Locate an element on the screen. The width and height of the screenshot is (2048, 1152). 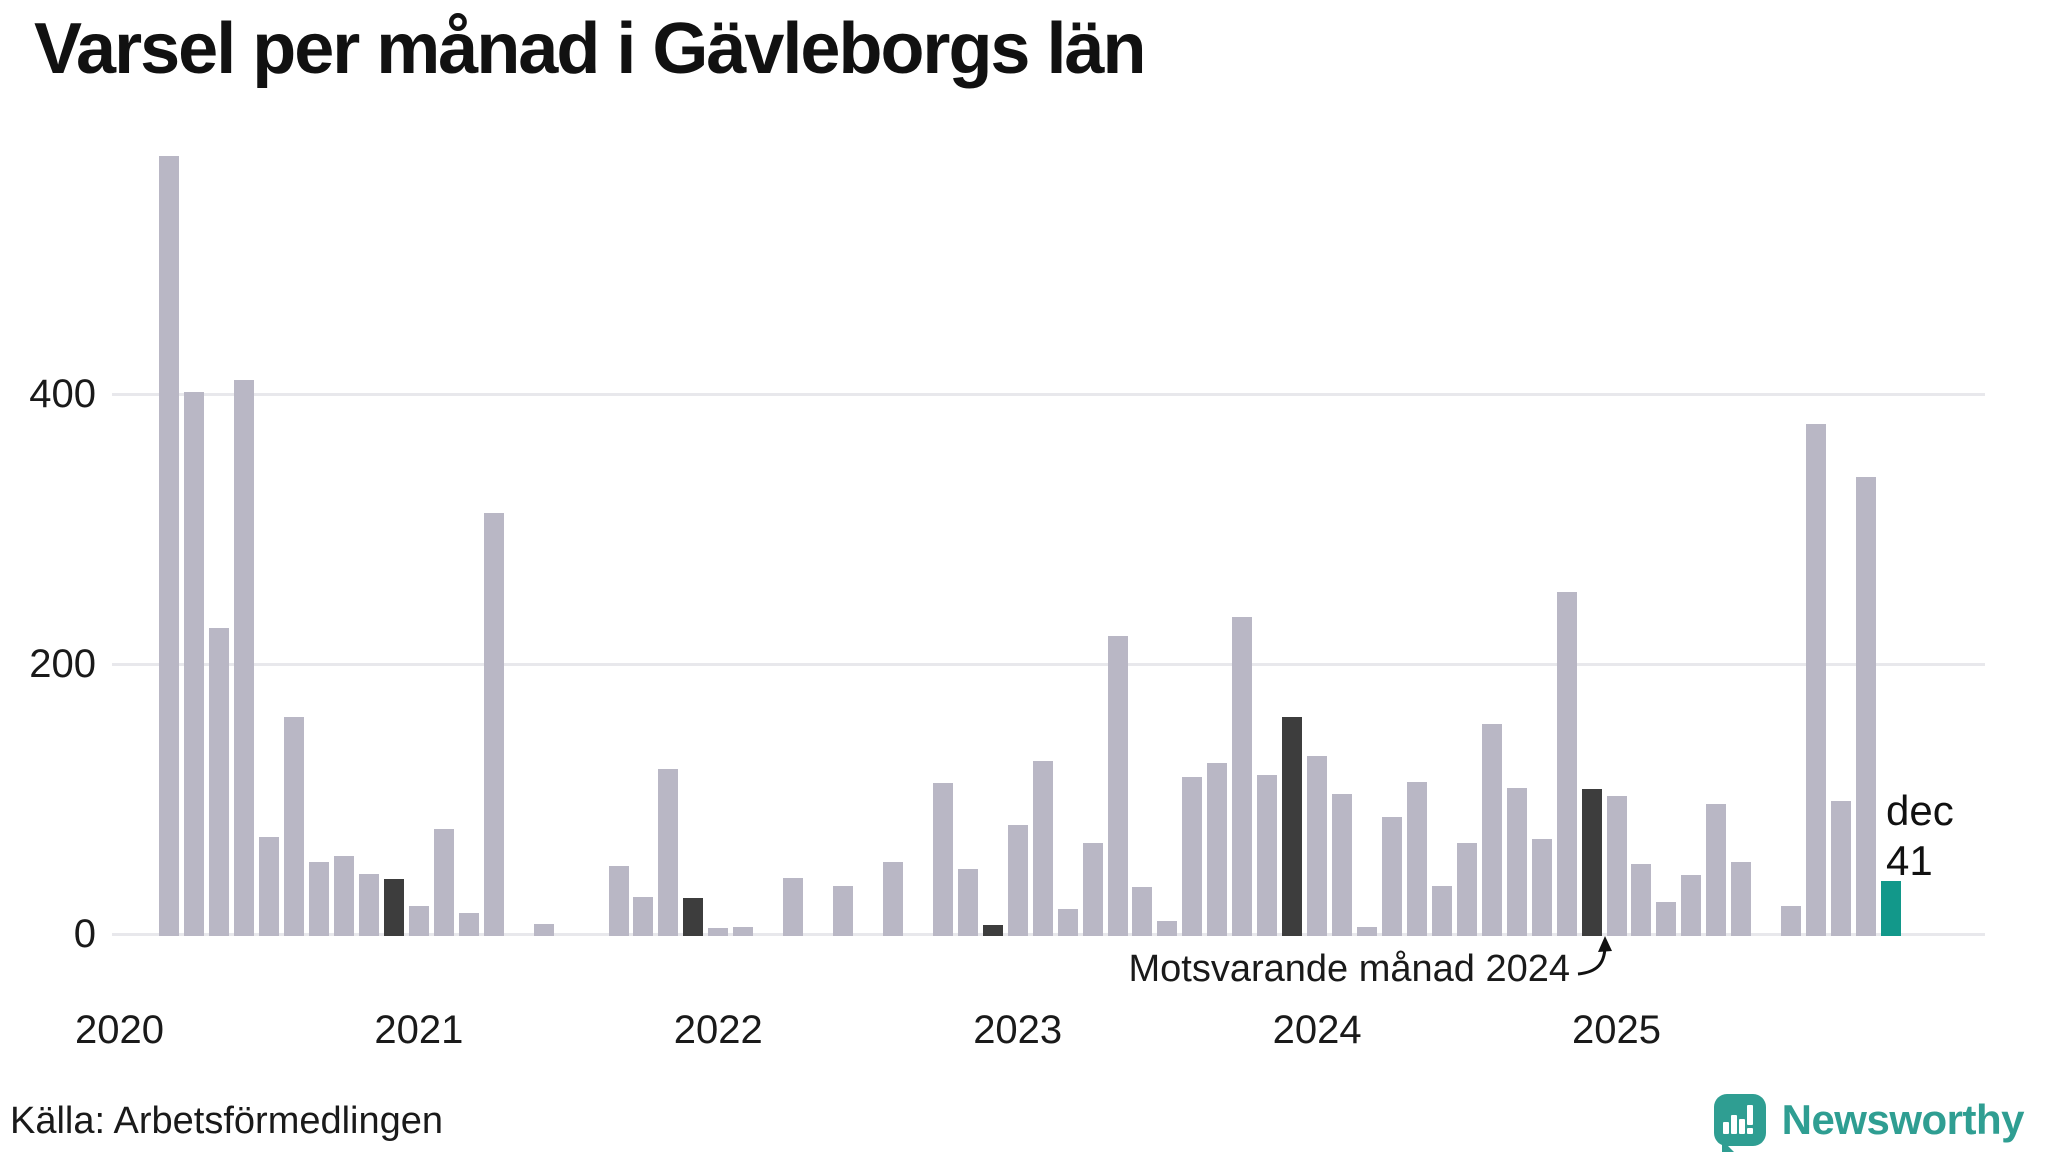
brand-logo: Newsworthy is located at coordinates (1869, 1122).